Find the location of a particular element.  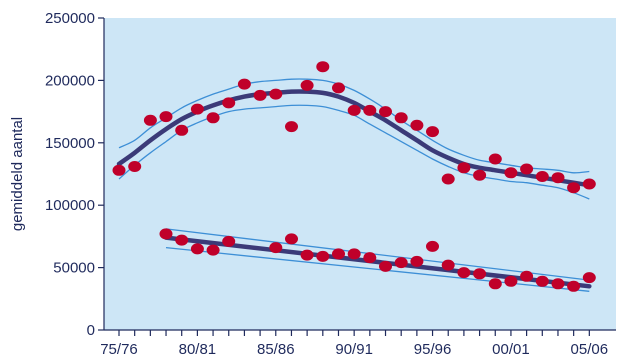

y-axis-ticks: 0 50000 100000 150000 200000 250000 is located at coordinates (74, 174).